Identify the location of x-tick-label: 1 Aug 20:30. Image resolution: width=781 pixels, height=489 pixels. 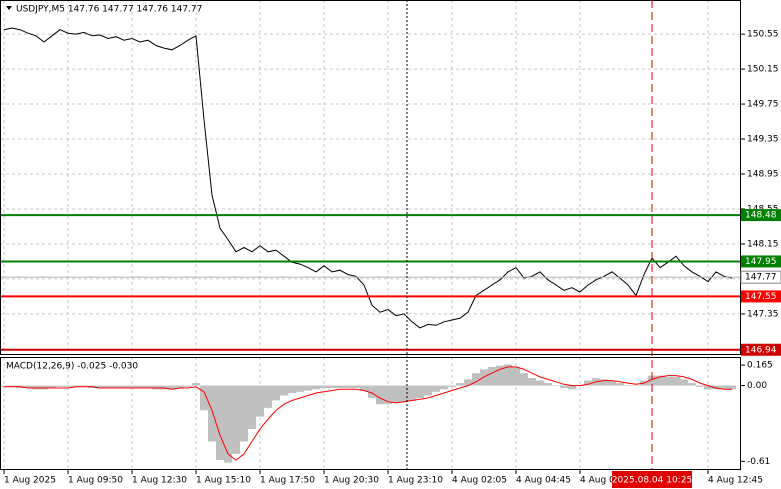
(351, 481).